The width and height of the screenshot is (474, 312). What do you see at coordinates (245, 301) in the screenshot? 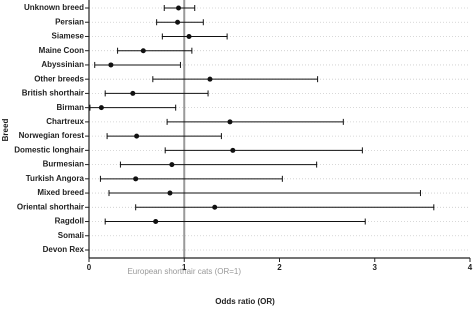
I see `x-axis-label: Odds ratio (OR)` at bounding box center [245, 301].